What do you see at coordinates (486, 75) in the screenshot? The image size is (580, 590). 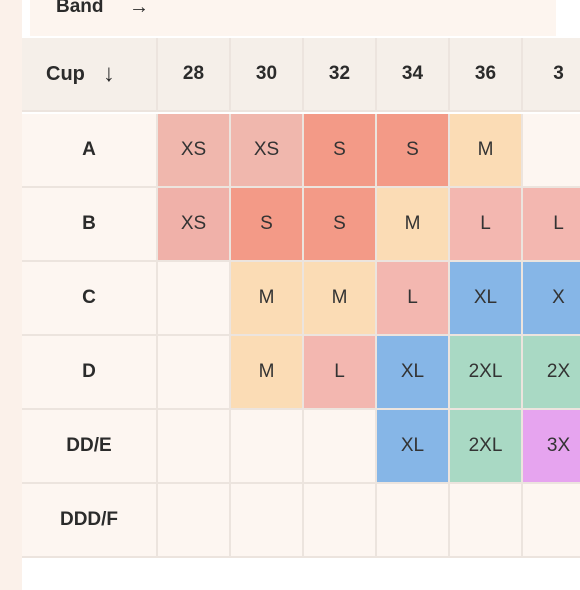 I see `band-size-header: 36` at bounding box center [486, 75].